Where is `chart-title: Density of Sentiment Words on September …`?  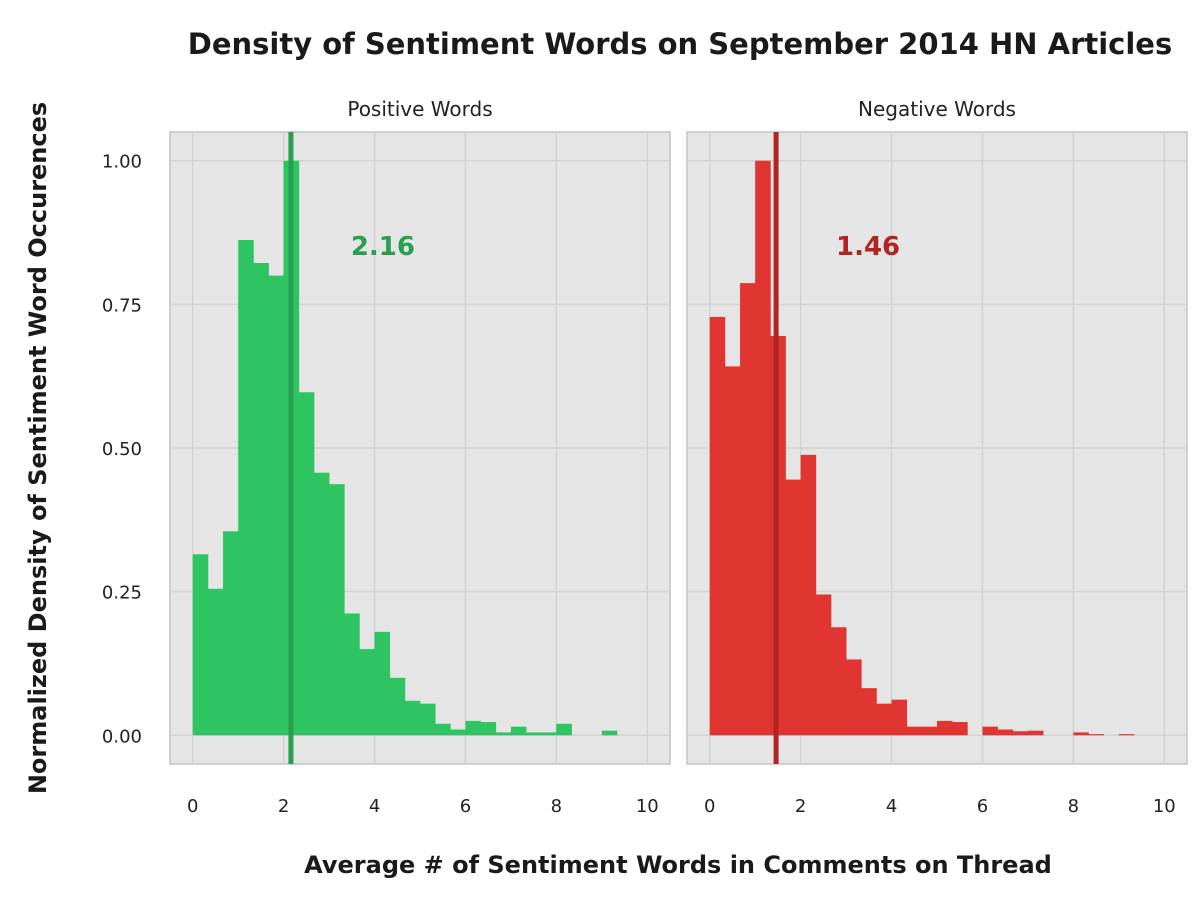 chart-title: Density of Sentiment Words on September … is located at coordinates (680, 44).